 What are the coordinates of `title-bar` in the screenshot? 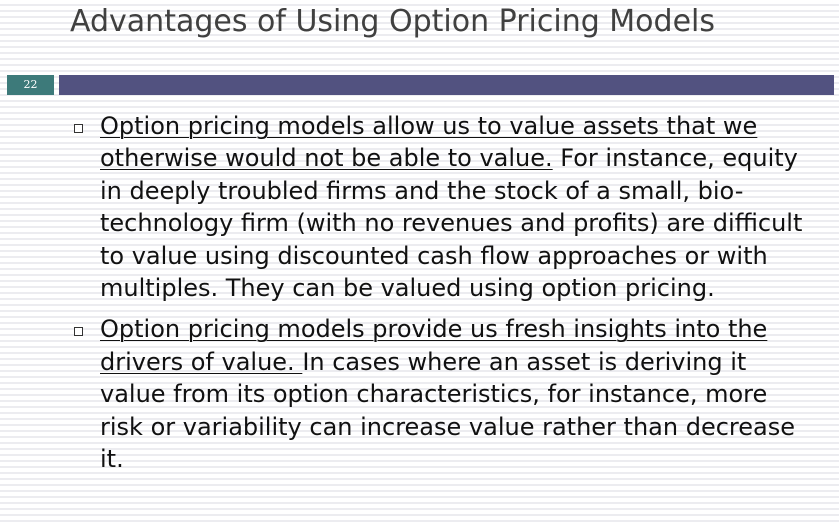 It's located at (446, 85).